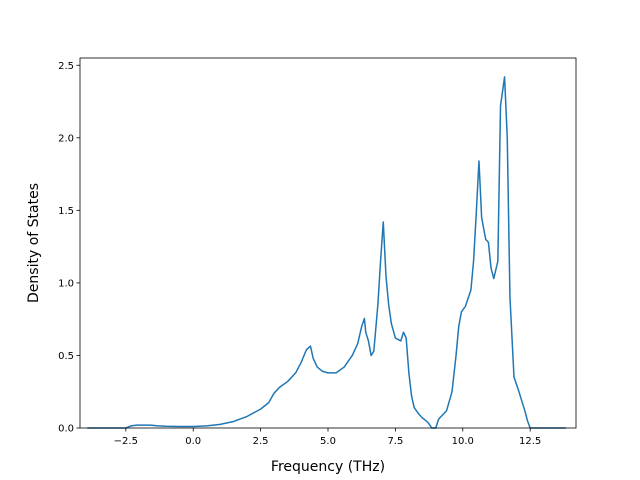  I want to click on x-tick-label: 0.0, so click(193, 441).